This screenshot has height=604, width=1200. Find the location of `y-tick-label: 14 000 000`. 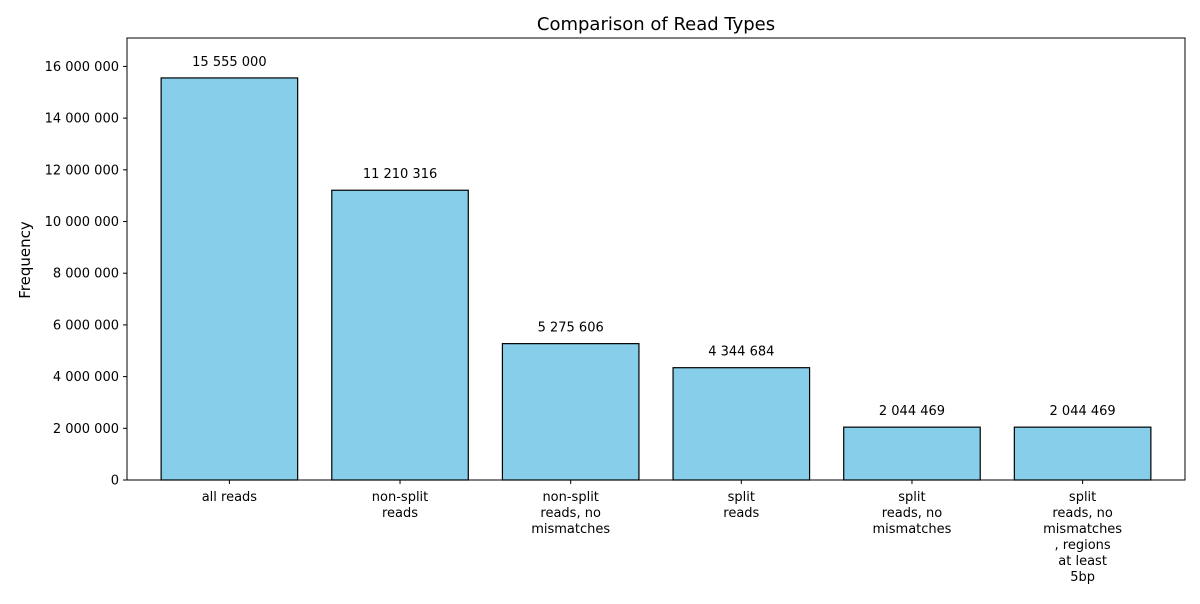

y-tick-label: 14 000 000 is located at coordinates (82, 119).